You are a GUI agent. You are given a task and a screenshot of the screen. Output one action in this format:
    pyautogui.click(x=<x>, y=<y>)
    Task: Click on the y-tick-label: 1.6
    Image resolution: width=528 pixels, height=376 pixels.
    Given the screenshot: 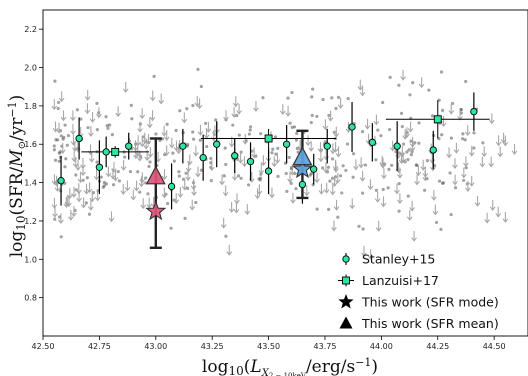 What is the action you would take?
    pyautogui.click(x=30, y=144)
    